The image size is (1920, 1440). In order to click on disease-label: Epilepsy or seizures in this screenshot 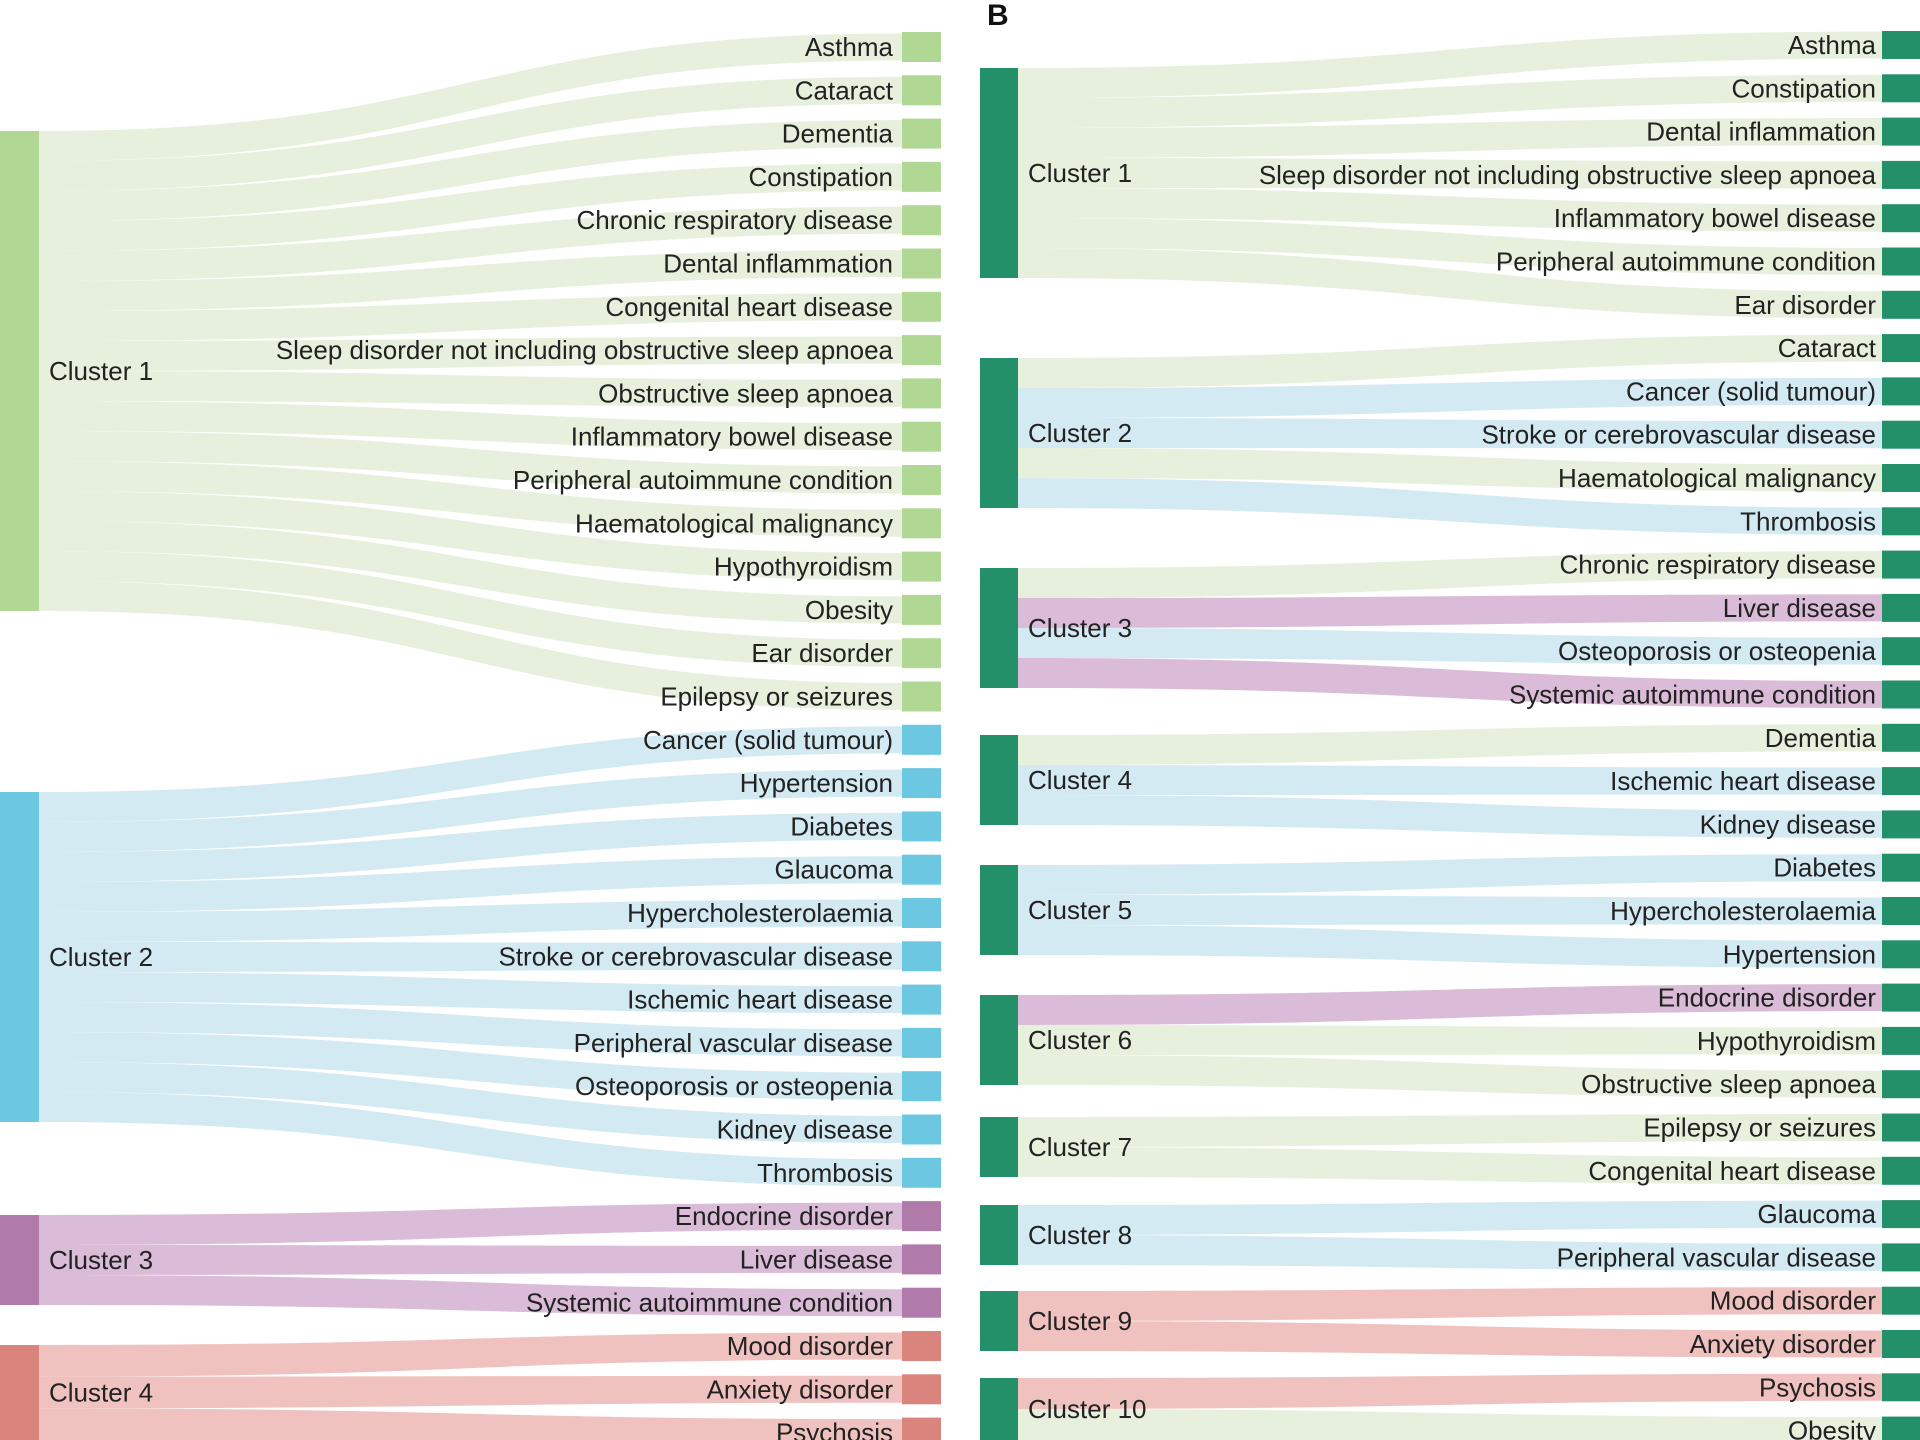, I will do `click(1759, 1128)`.